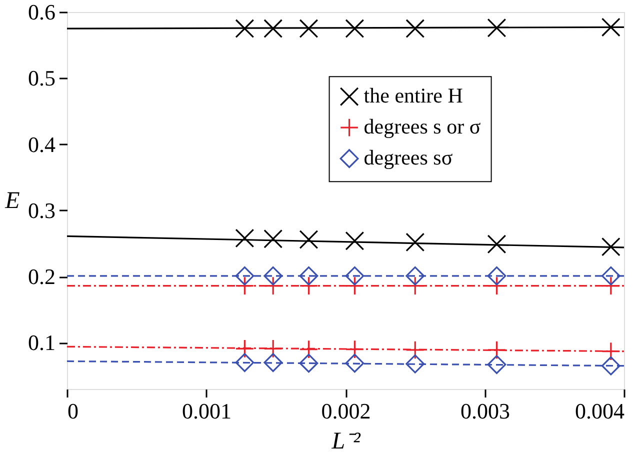  I want to click on legend-label: the entire H, so click(413, 96).